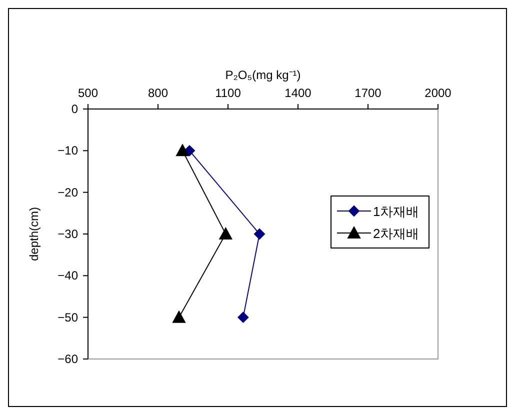 The image size is (515, 416). What do you see at coordinates (68, 192) in the screenshot?
I see `y-tick-label: −20` at bounding box center [68, 192].